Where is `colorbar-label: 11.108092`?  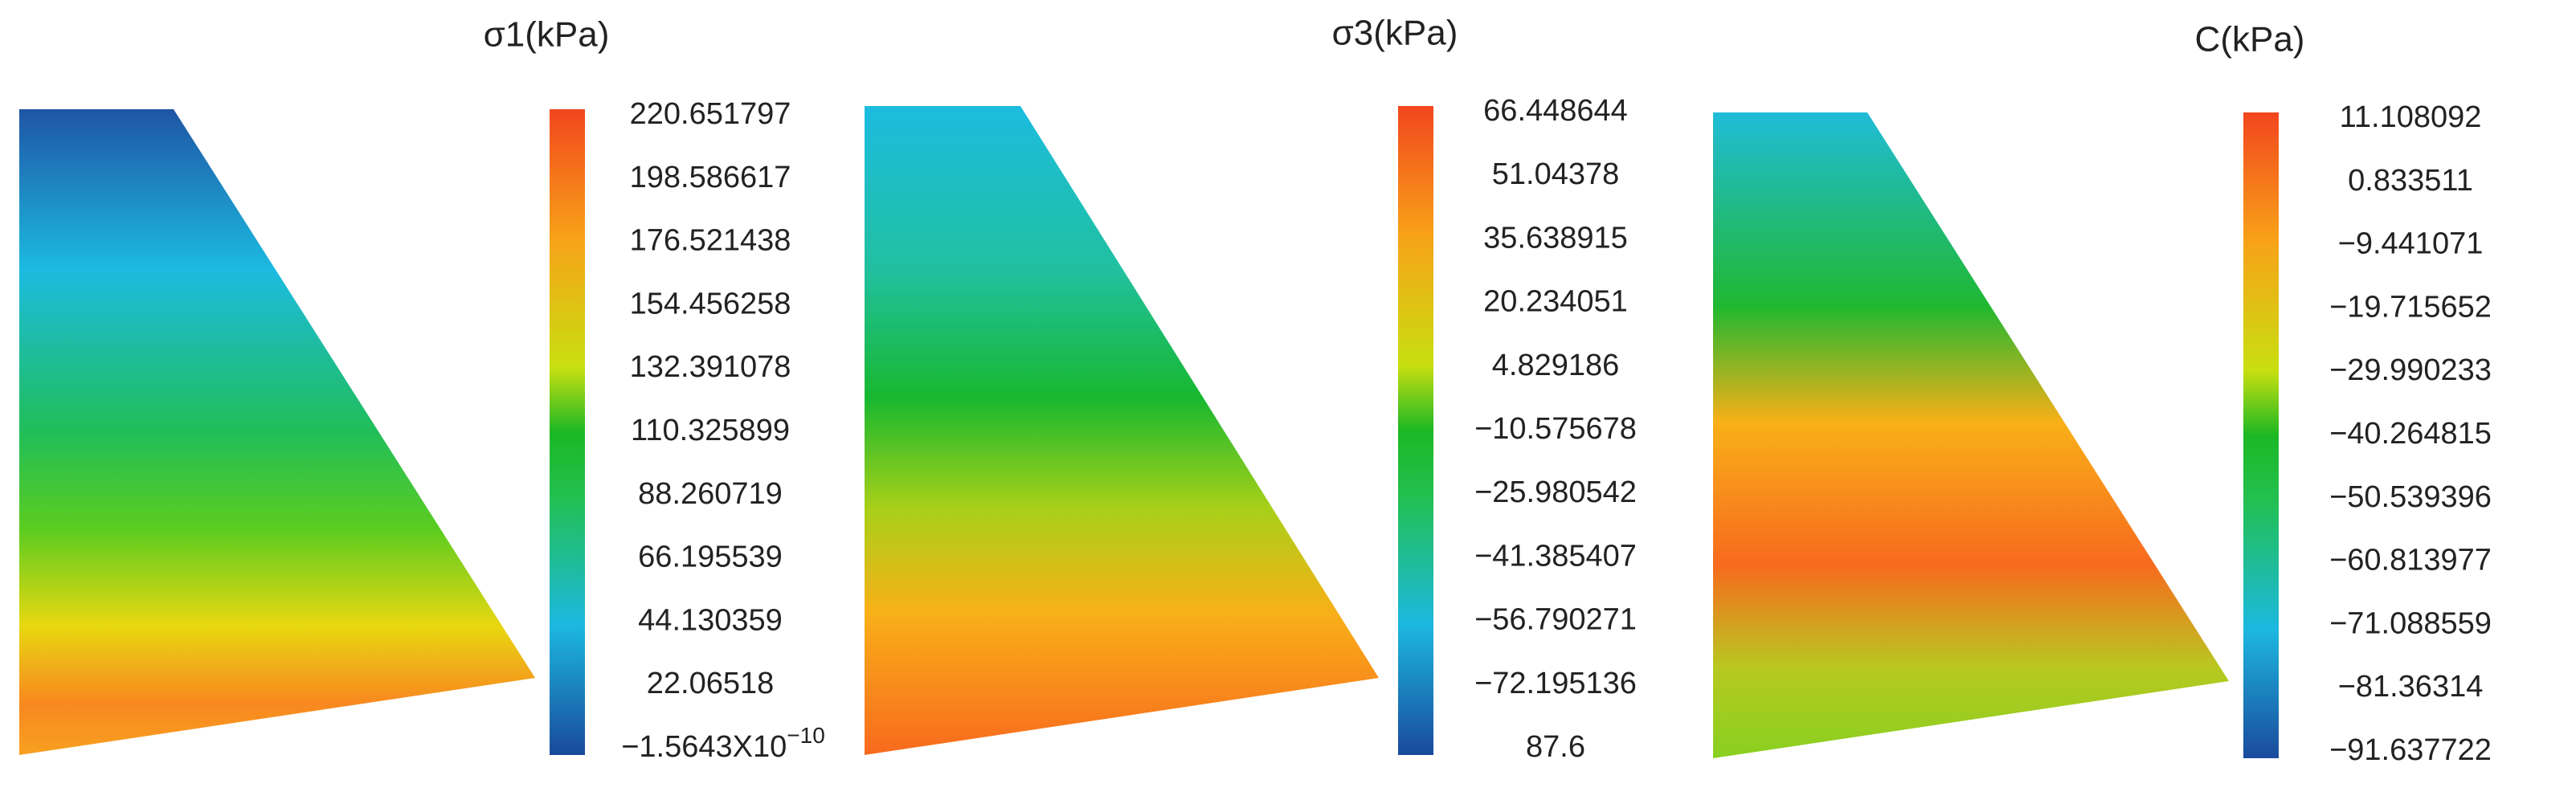 colorbar-label: 11.108092 is located at coordinates (2411, 117).